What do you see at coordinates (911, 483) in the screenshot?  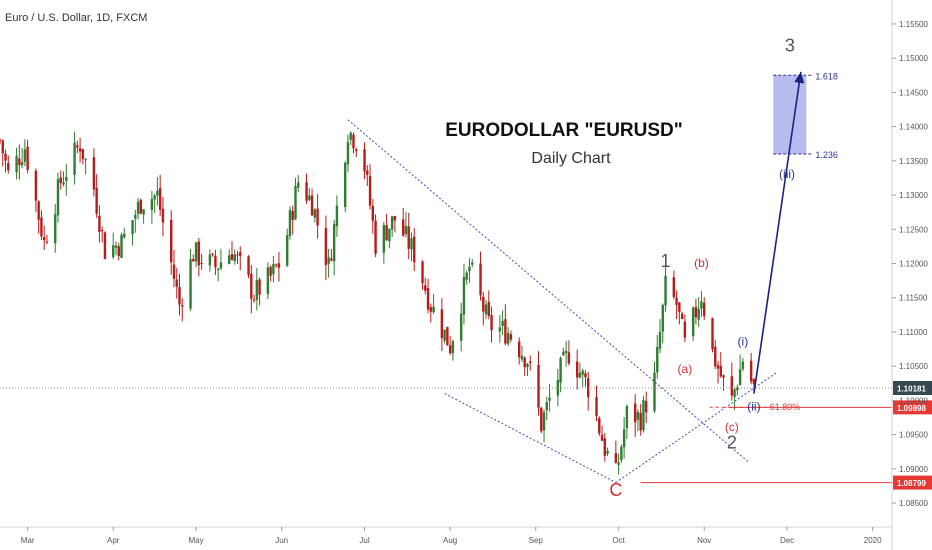 I see `level-price-tag: 1.08799` at bounding box center [911, 483].